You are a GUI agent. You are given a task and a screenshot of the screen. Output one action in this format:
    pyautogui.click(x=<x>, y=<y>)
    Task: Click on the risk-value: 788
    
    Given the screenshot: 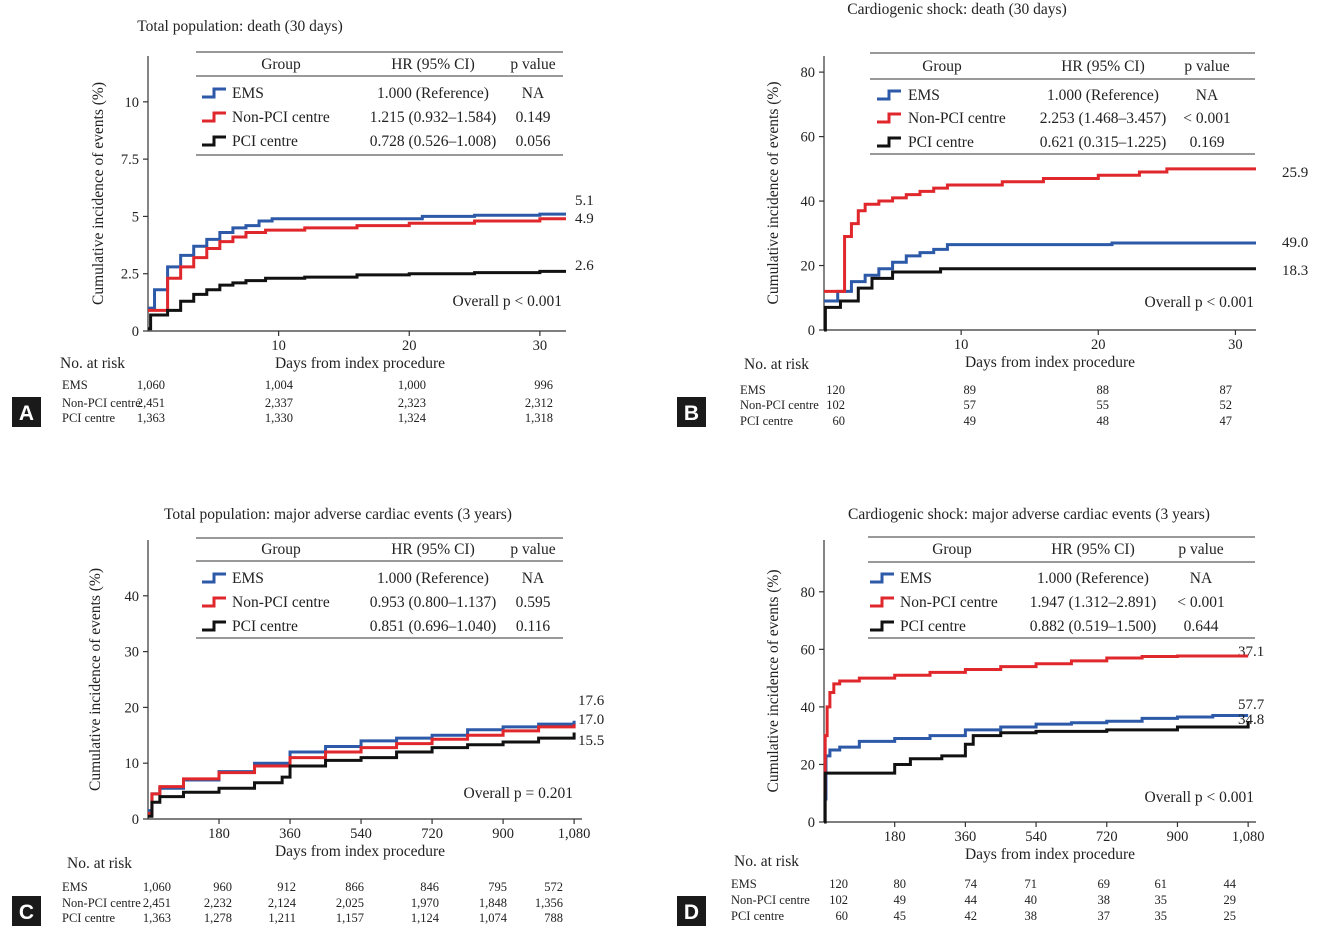 What is the action you would take?
    pyautogui.click(x=553, y=918)
    